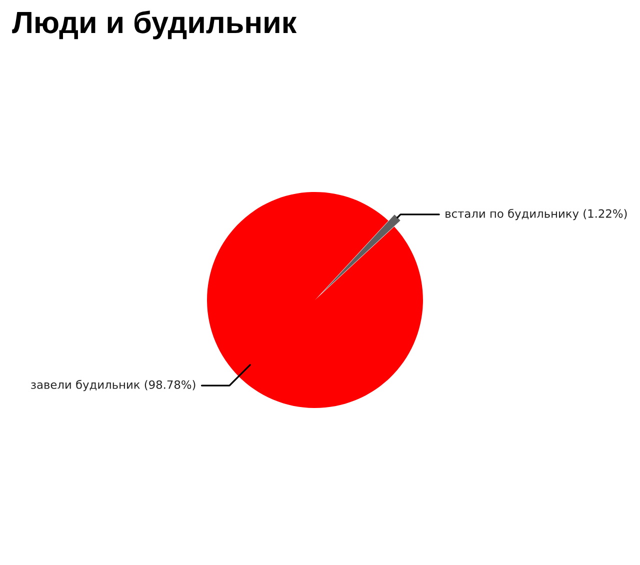  What do you see at coordinates (536, 214) in the screenshot?
I see `slice-label: встали по будильнику (1.22%)` at bounding box center [536, 214].